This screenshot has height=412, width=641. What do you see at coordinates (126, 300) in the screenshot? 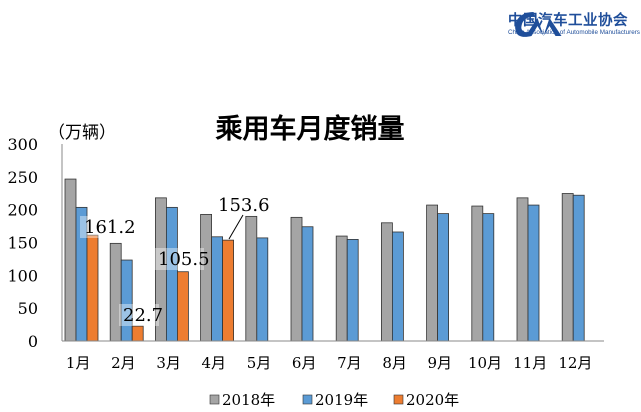
I see `bar-2019年-2月` at bounding box center [126, 300].